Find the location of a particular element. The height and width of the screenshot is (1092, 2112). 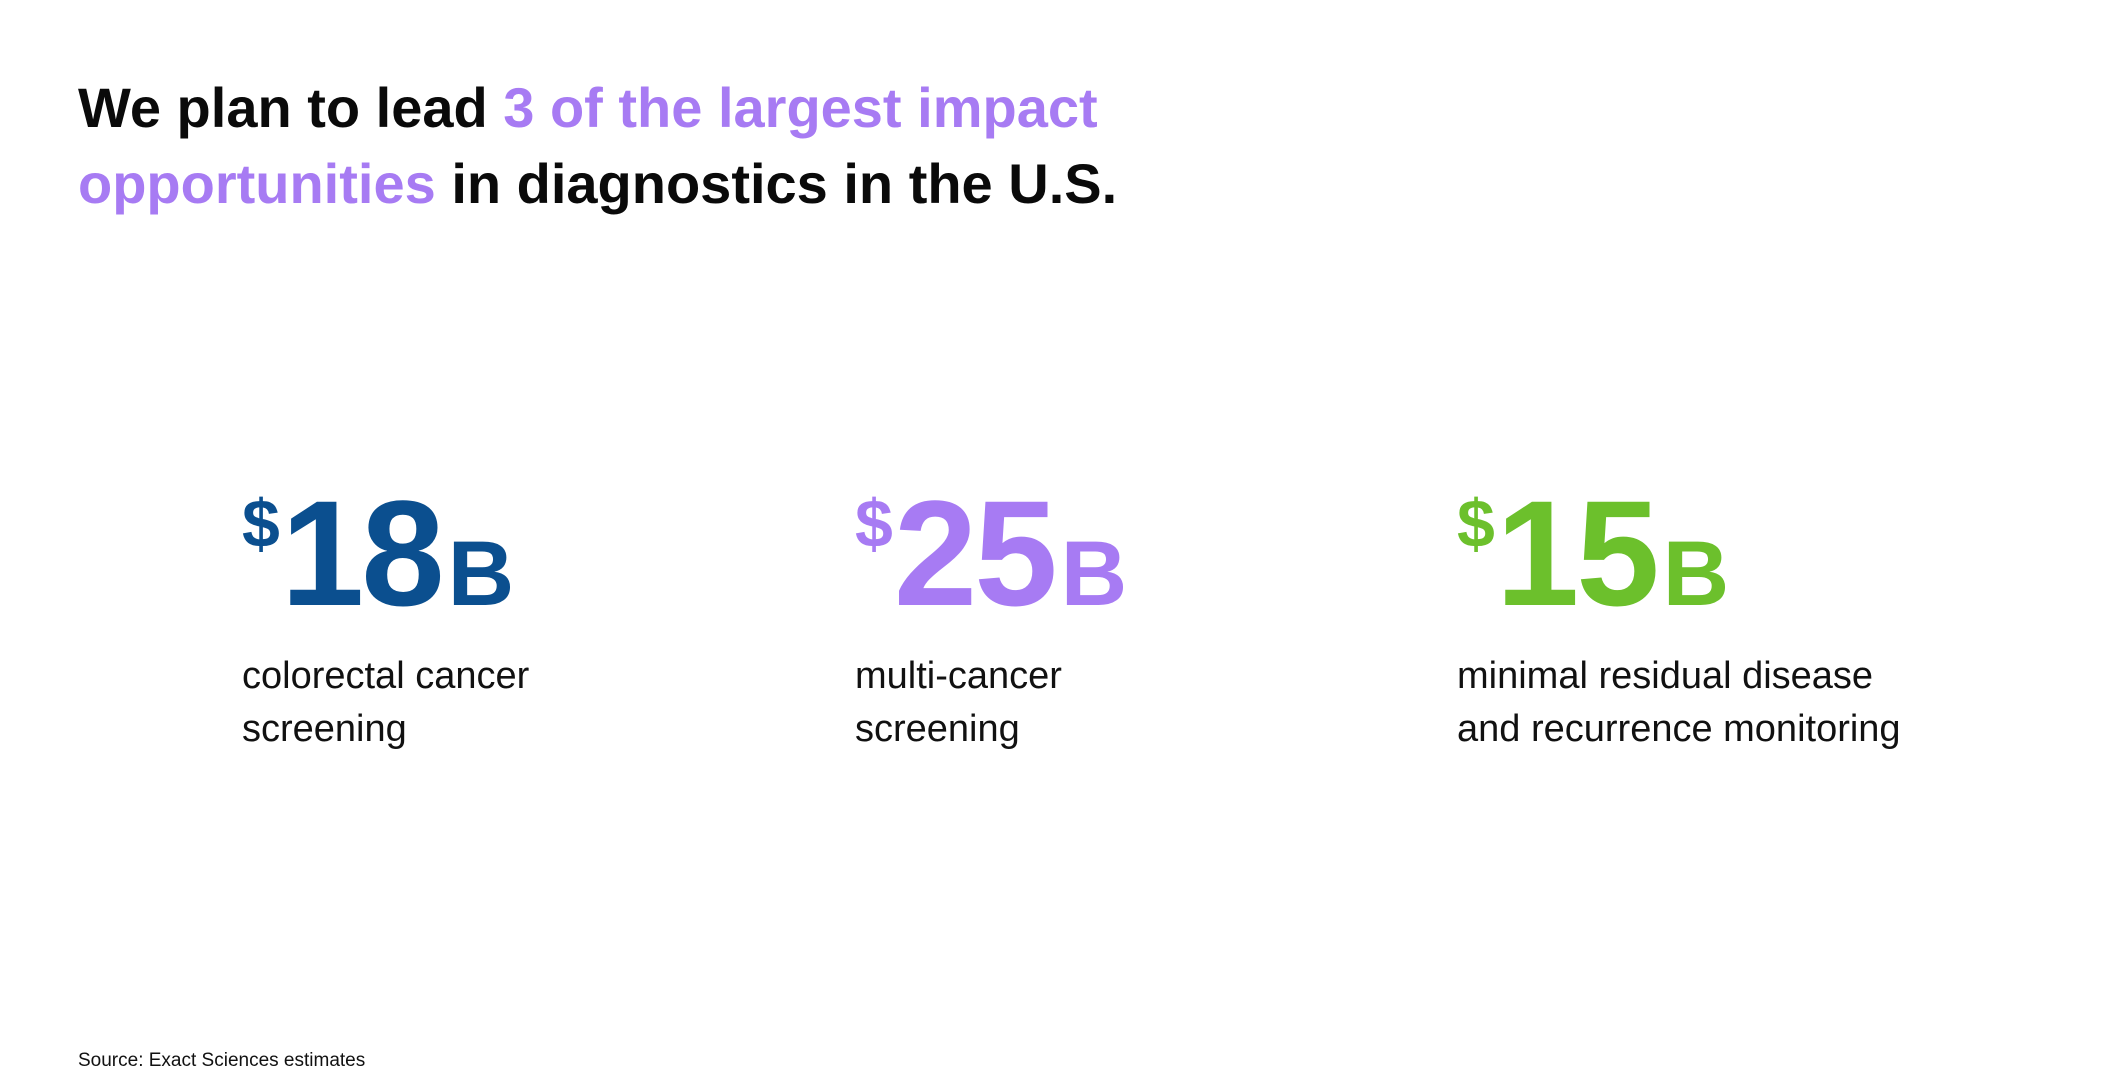

stat-figure: $18B is located at coordinates (385, 553).